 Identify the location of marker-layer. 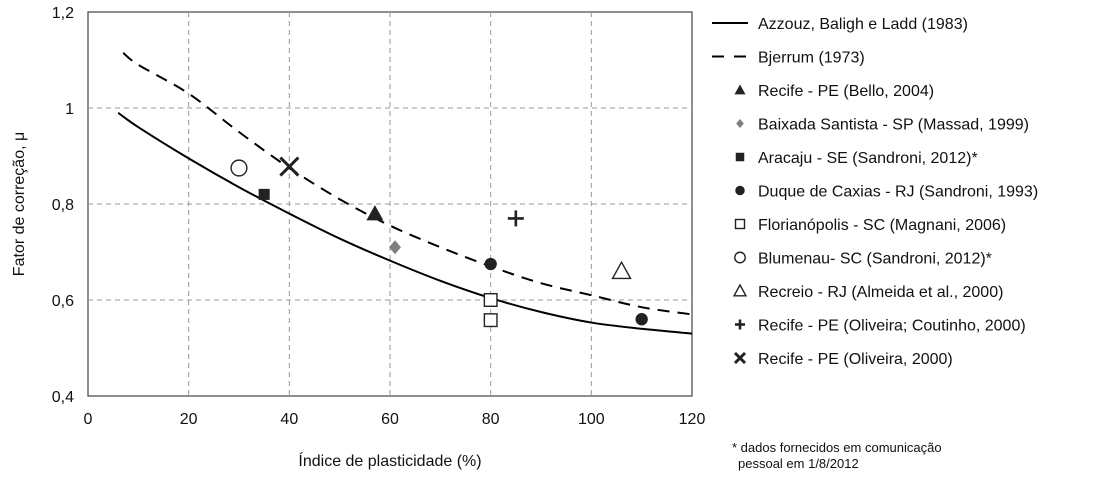
(439, 242).